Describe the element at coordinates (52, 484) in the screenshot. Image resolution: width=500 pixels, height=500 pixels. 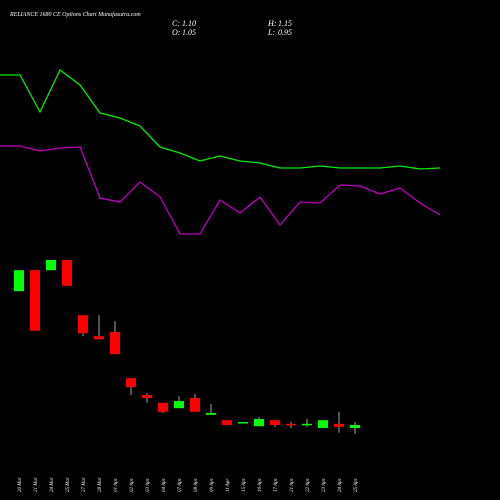
I see `x-tick-label: 24 Mar` at that location.